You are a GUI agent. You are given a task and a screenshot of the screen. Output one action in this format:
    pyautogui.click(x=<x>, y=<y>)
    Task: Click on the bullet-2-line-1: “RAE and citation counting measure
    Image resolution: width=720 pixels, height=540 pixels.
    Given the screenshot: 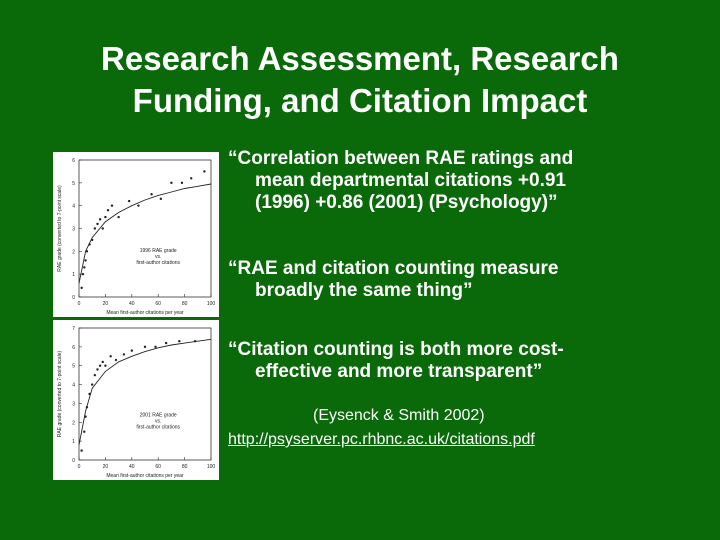 What is the action you would take?
    pyautogui.click(x=393, y=268)
    